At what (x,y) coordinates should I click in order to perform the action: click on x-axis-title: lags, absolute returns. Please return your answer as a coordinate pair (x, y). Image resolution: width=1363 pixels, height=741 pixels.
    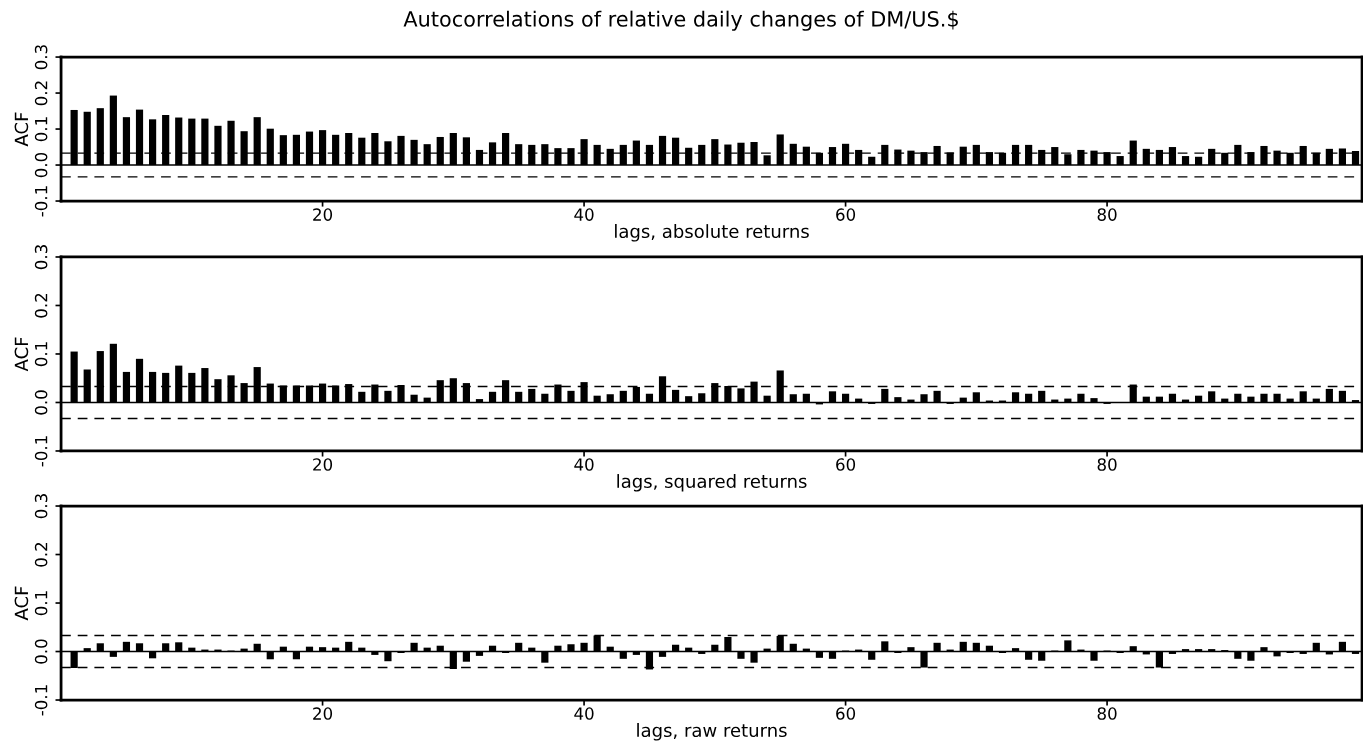
    Looking at the image, I should click on (712, 233).